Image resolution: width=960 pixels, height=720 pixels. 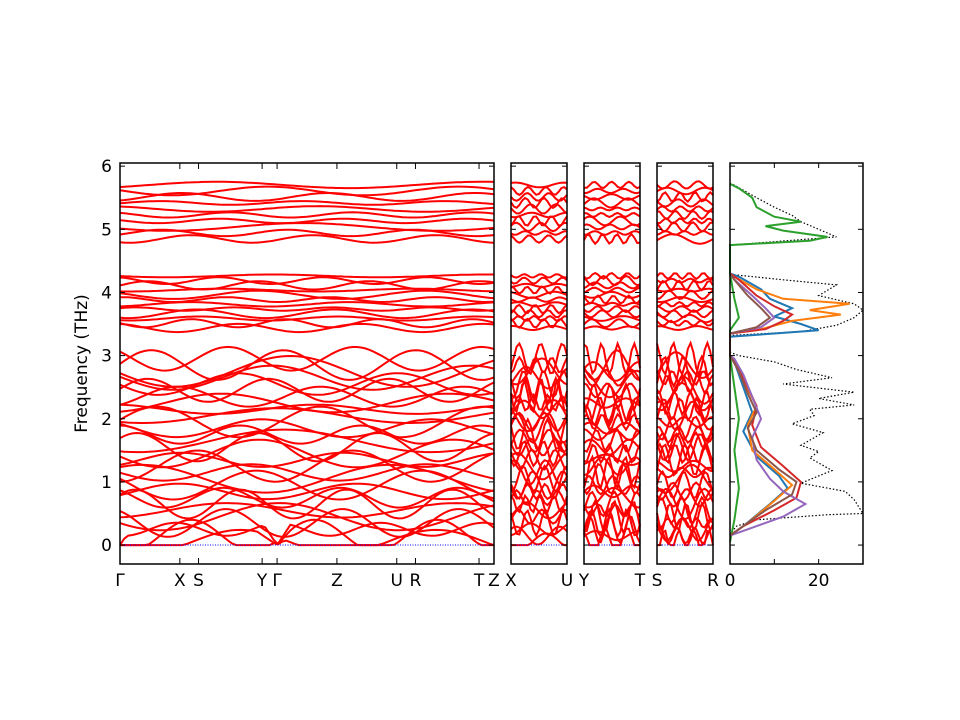 I want to click on high-symmetry-label: Γ, so click(x=277, y=581).